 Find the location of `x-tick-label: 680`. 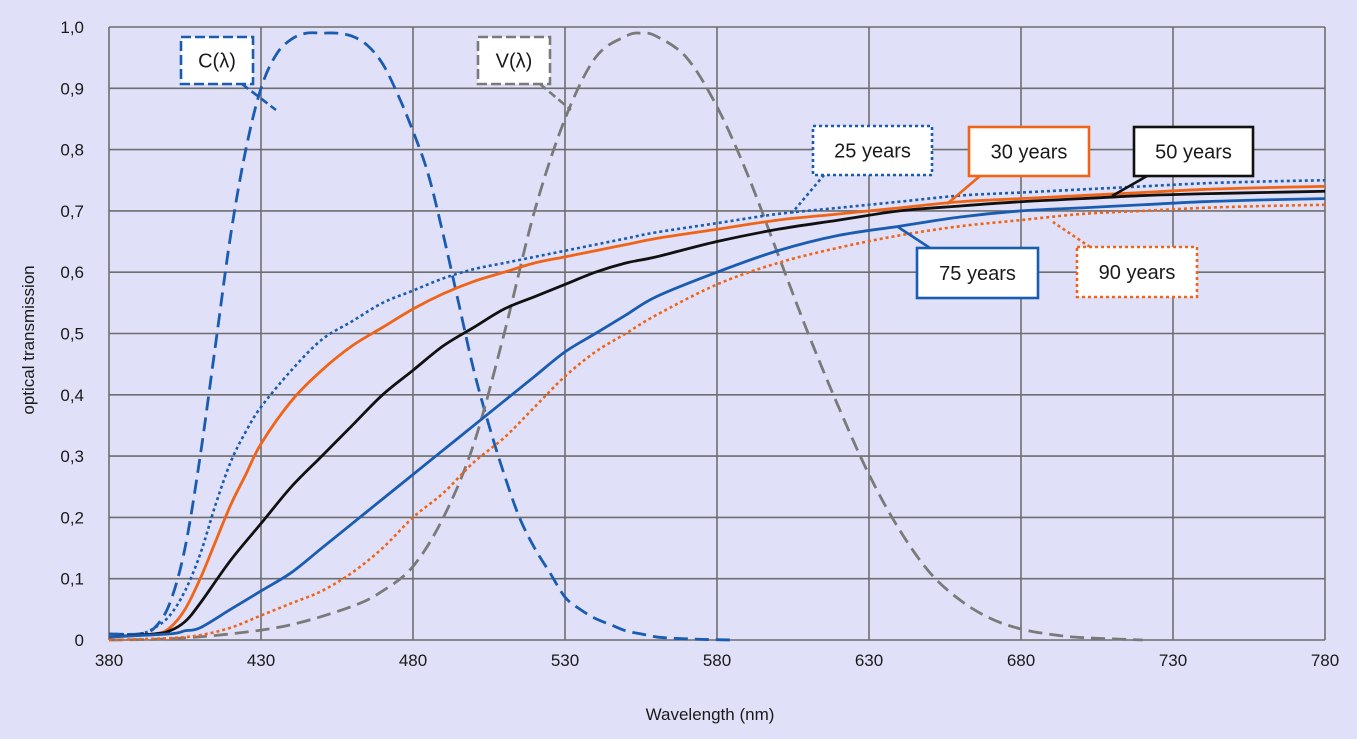

x-tick-label: 680 is located at coordinates (1021, 660).